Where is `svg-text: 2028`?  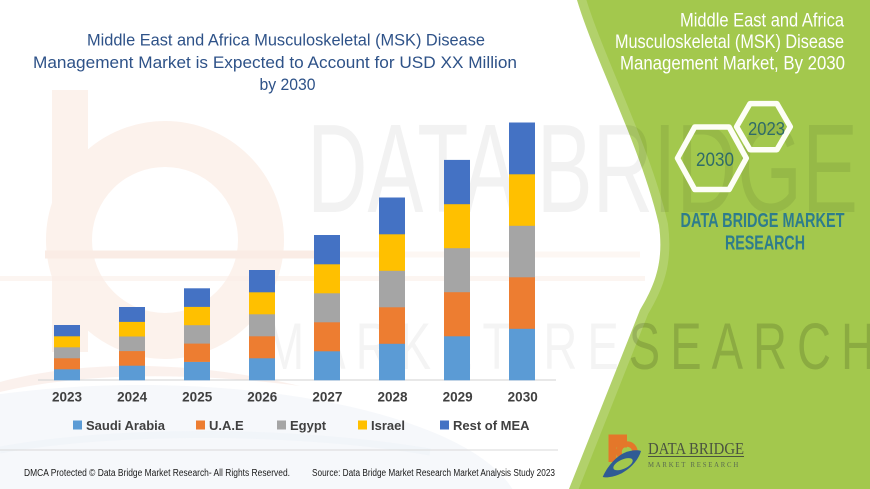
svg-text: 2028 is located at coordinates (392, 397).